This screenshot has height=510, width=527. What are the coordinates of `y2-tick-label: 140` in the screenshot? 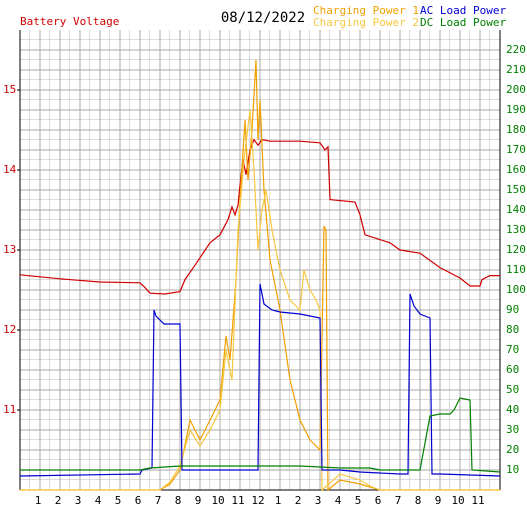 It's located at (516, 209).